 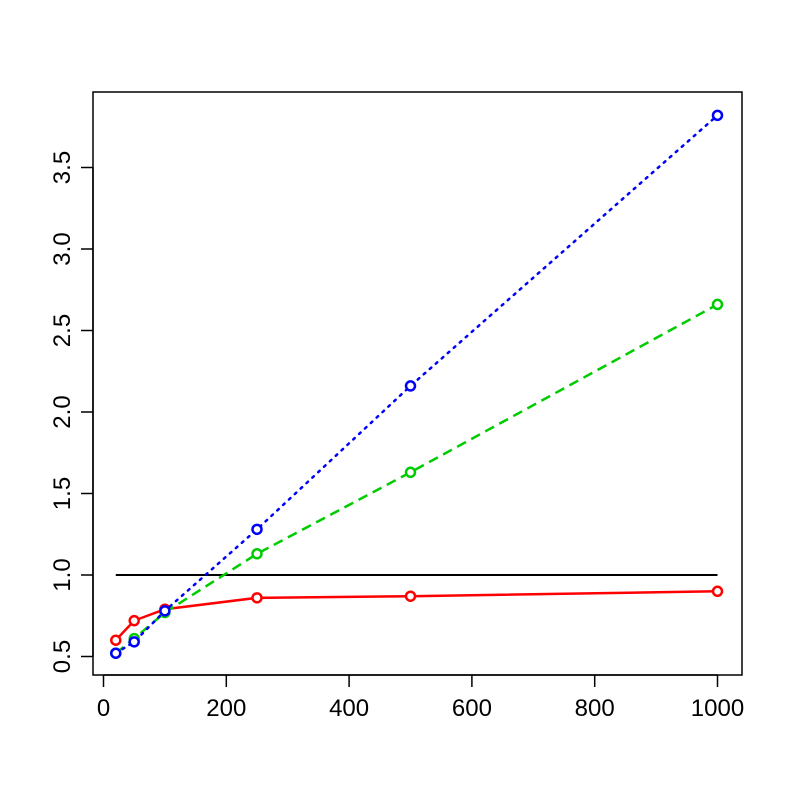 What do you see at coordinates (717, 708) in the screenshot?
I see `x-tick-label: 1000` at bounding box center [717, 708].